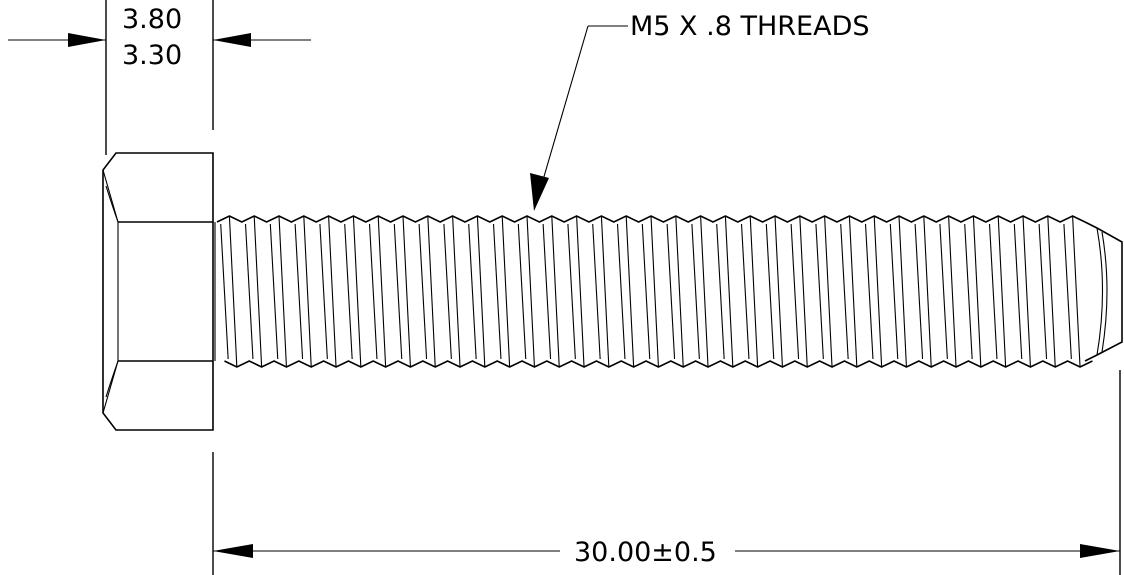 The height and width of the screenshot is (575, 1124). What do you see at coordinates (158, 291) in the screenshot?
I see `bolt-head` at bounding box center [158, 291].